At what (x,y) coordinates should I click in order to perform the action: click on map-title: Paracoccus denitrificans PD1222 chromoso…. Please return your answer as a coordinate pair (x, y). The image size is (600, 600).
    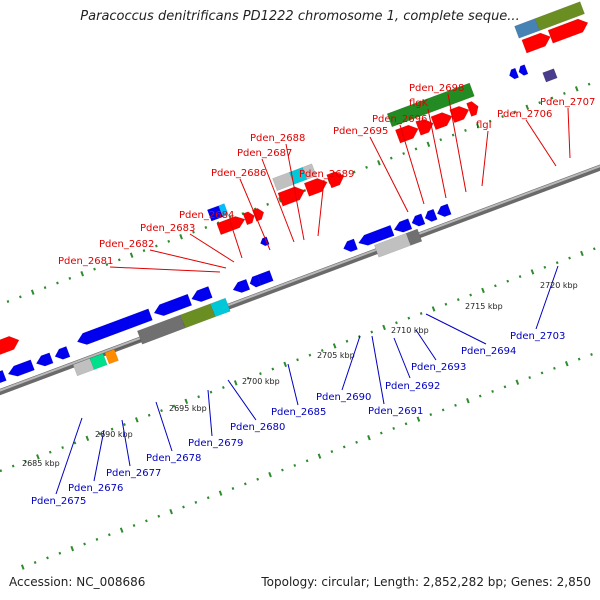
    Looking at the image, I should click on (300, 16).